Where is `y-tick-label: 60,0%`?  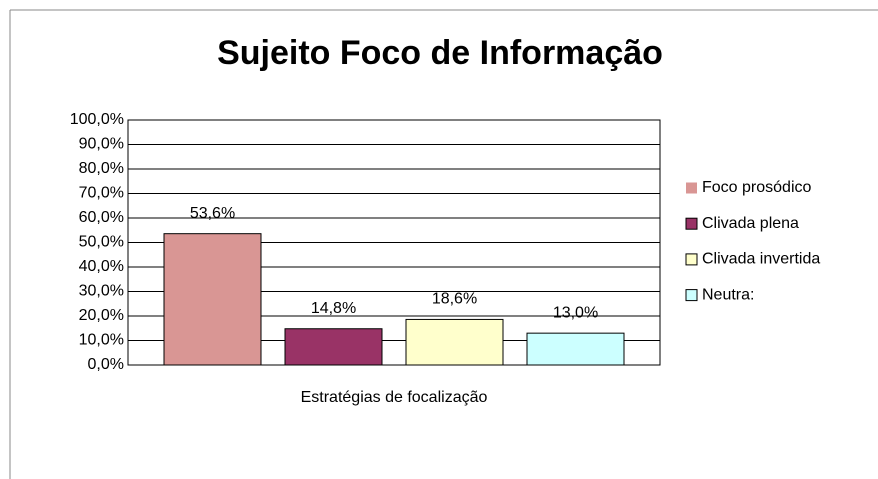
y-tick-label: 60,0% is located at coordinates (101, 217).